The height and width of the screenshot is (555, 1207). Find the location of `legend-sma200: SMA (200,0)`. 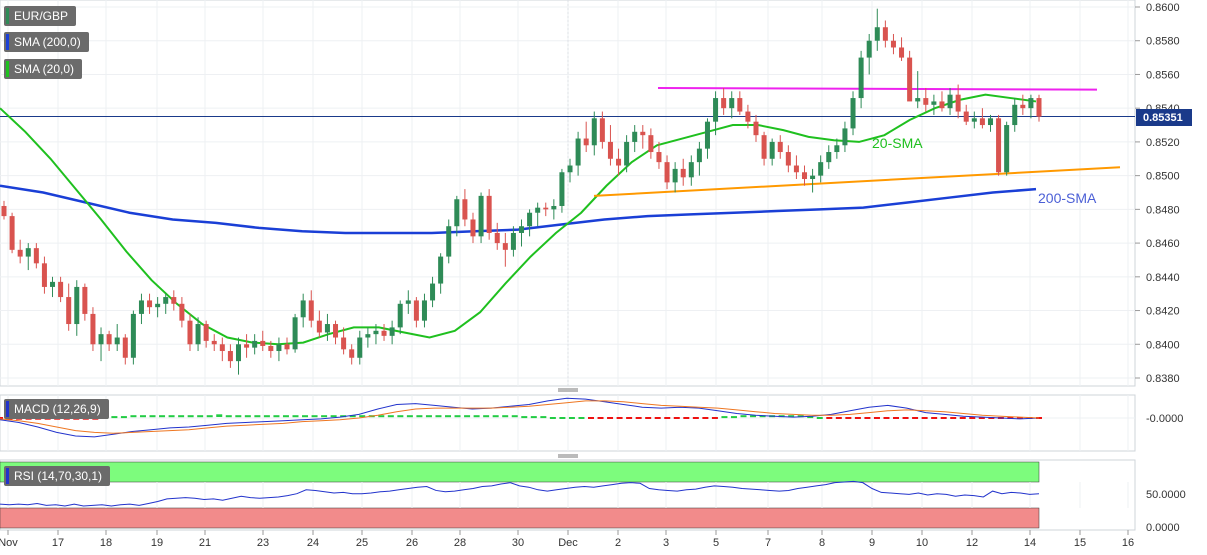

legend-sma200: SMA (200,0) is located at coordinates (46, 42).